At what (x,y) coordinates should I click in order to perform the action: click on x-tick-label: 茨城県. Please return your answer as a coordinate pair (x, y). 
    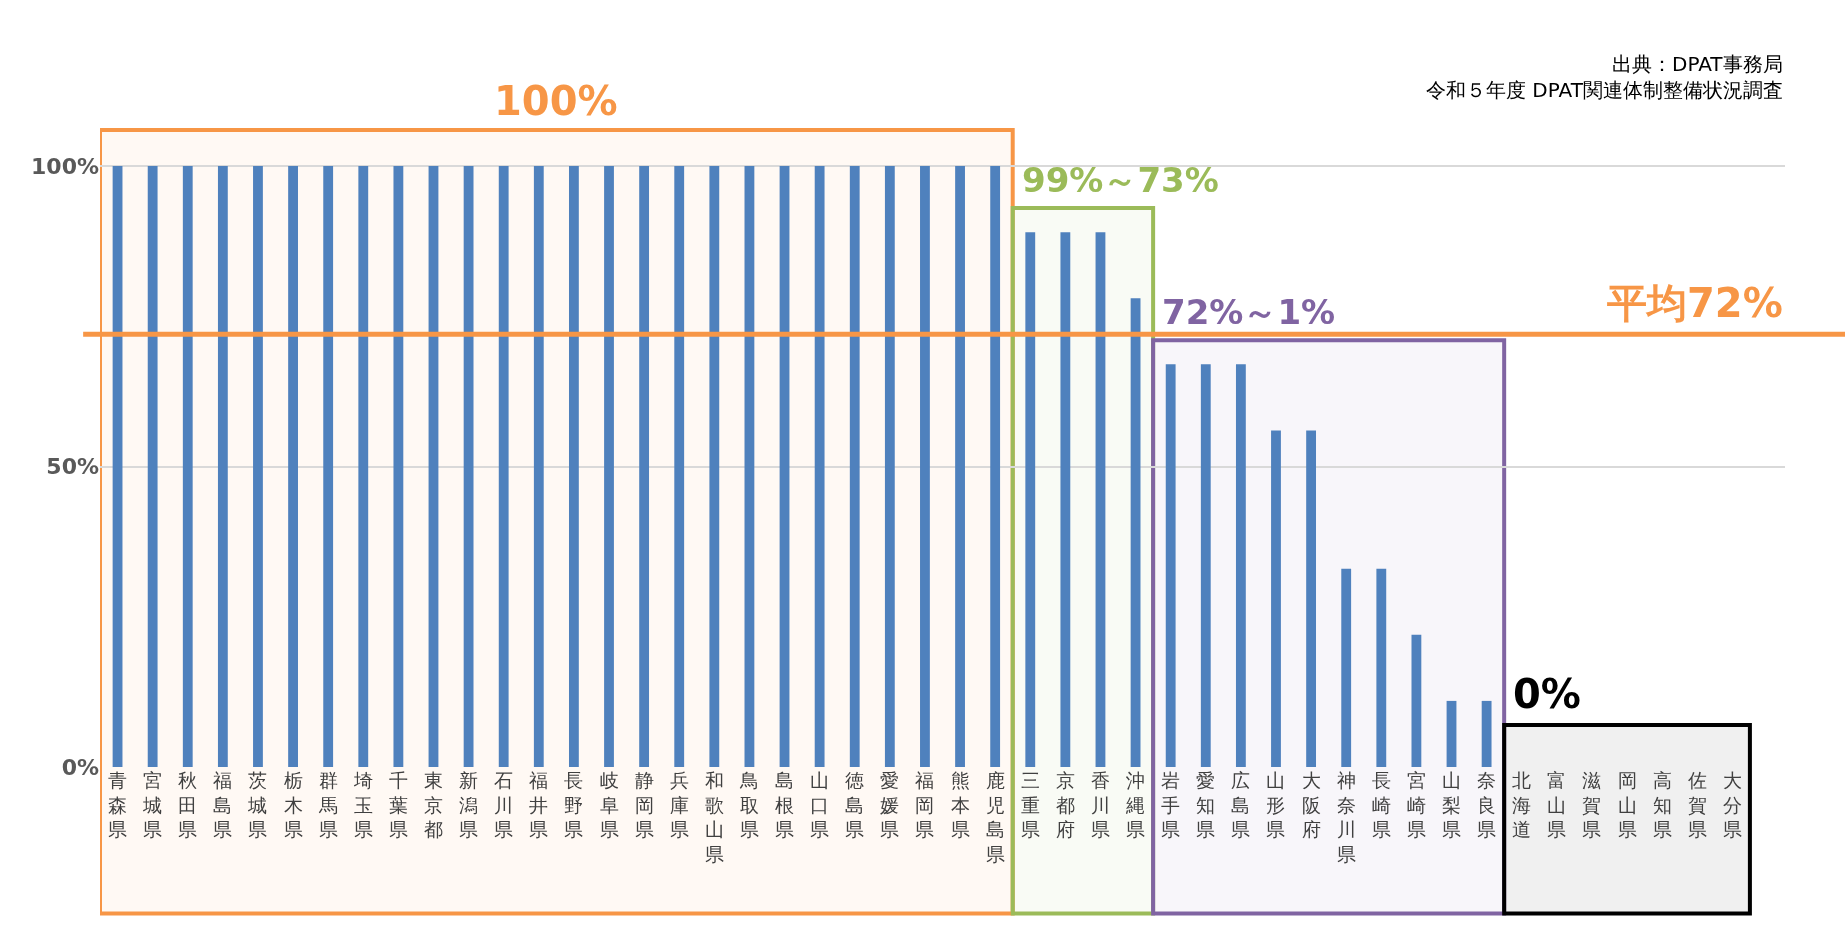
    Looking at the image, I should click on (257, 805).